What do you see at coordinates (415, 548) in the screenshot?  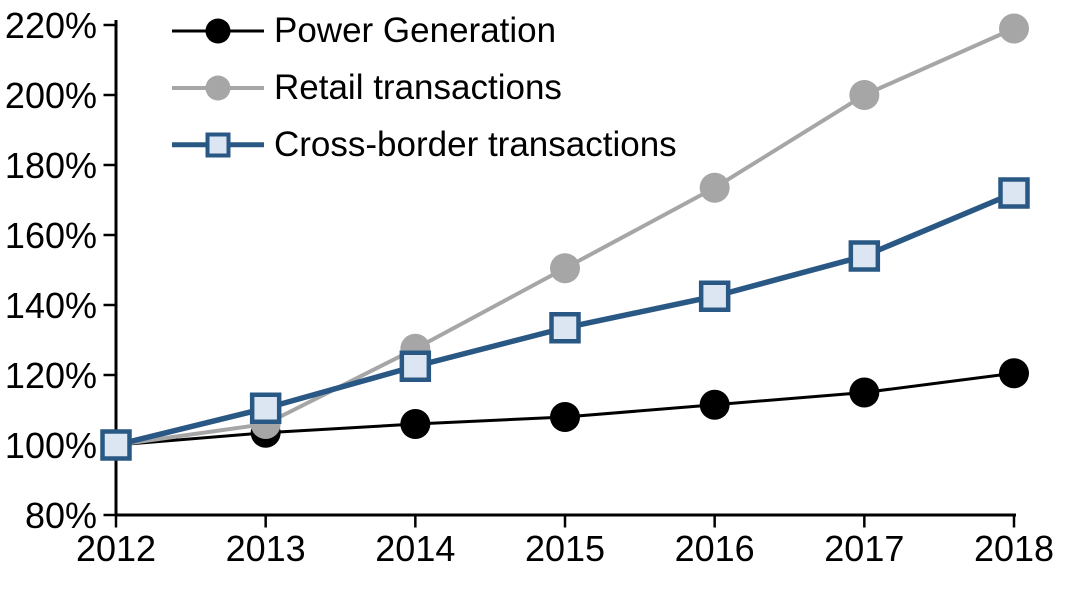 I see `x-tick-label: 2014` at bounding box center [415, 548].